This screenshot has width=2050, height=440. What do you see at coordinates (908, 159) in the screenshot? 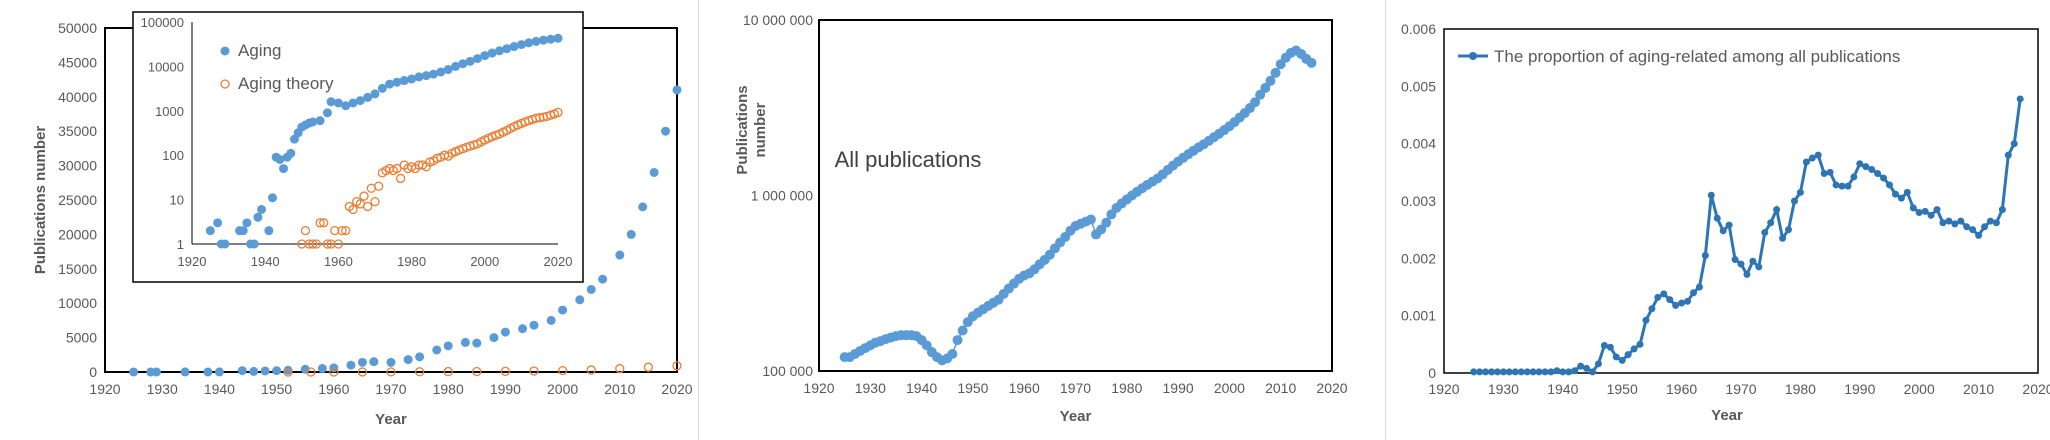
I see `chart-annotation: All publications` at bounding box center [908, 159].